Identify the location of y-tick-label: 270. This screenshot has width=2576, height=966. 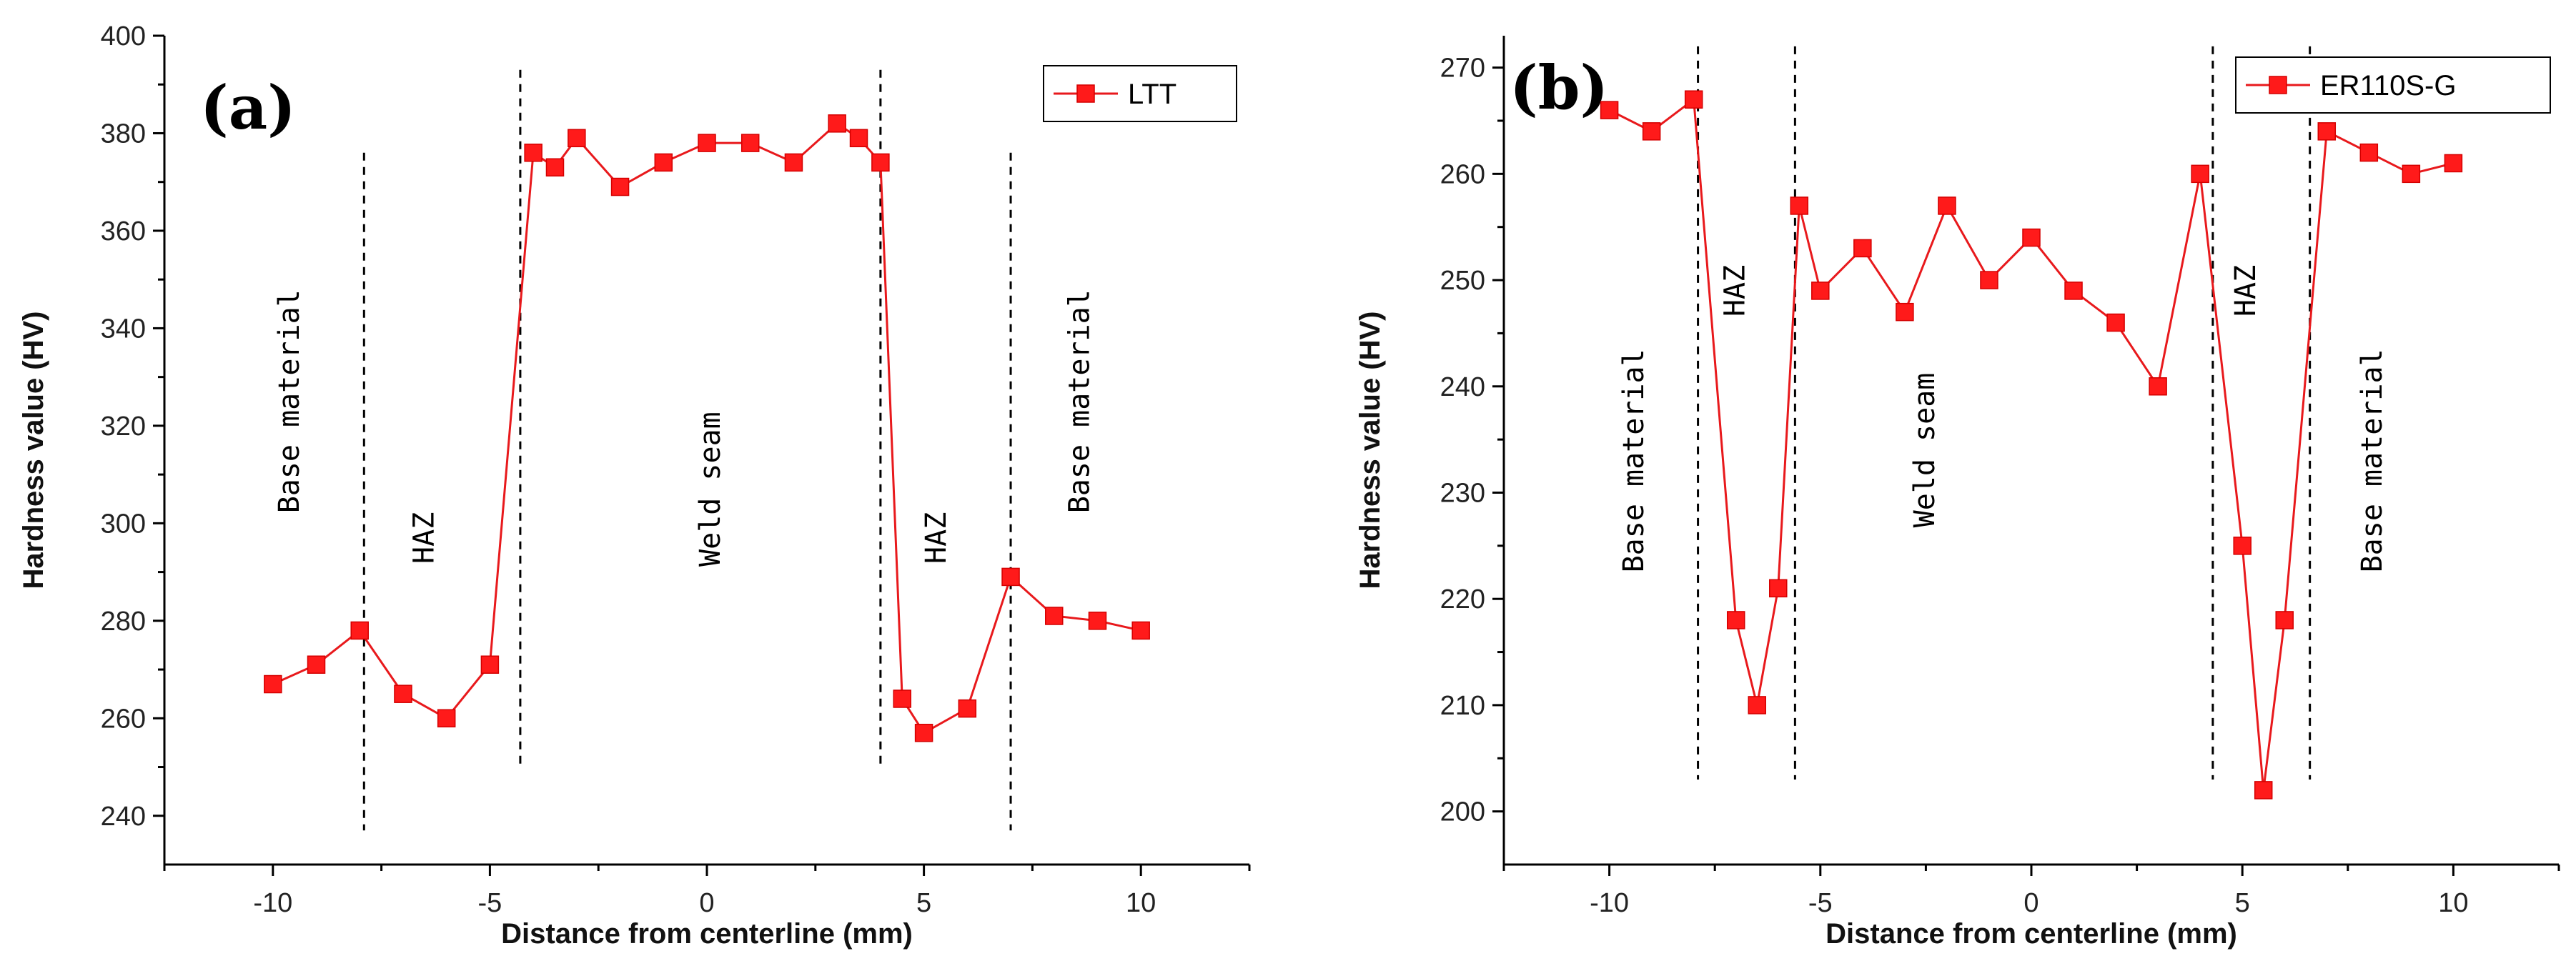
(1463, 69).